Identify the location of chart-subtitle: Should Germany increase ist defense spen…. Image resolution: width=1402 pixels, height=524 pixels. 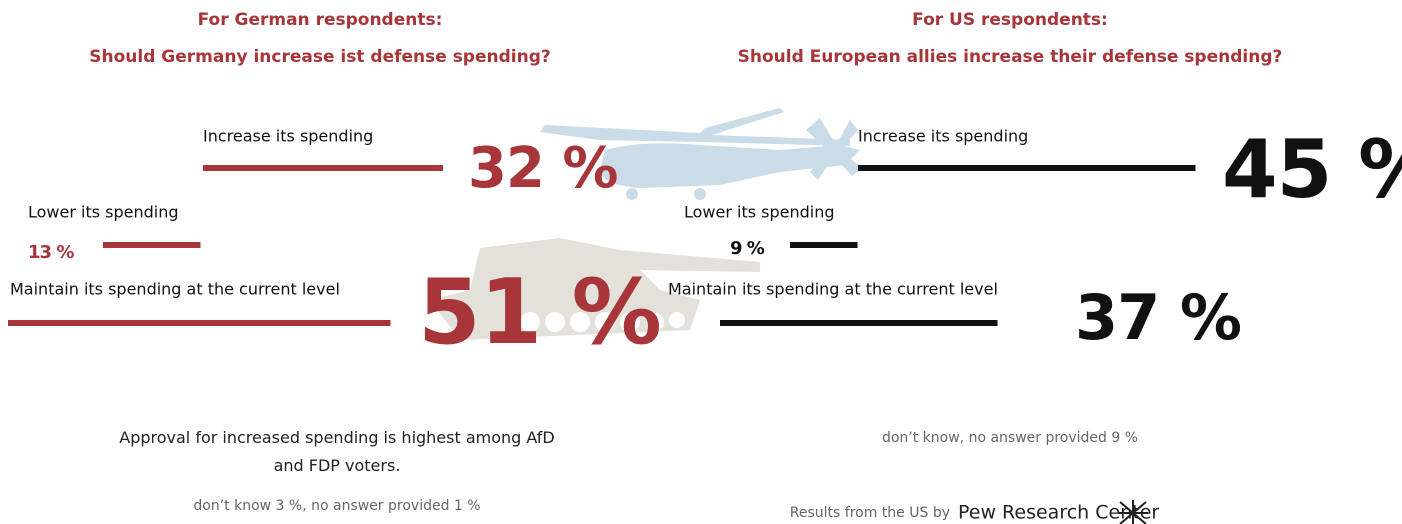
(320, 57).